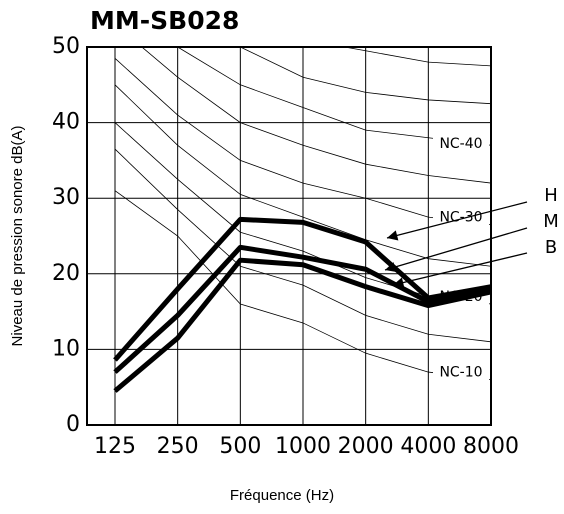 This screenshot has height=514, width=564. What do you see at coordinates (66, 273) in the screenshot?
I see `y-tick-label: 20` at bounding box center [66, 273].